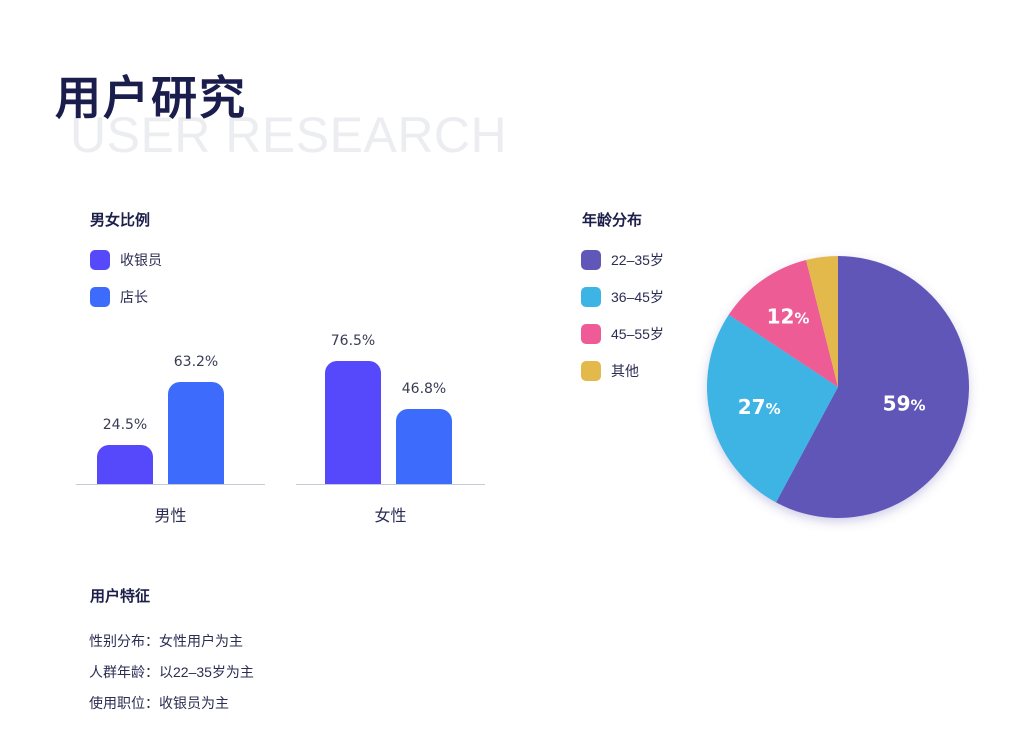  I want to click on bar-manager-female, so click(424, 446).